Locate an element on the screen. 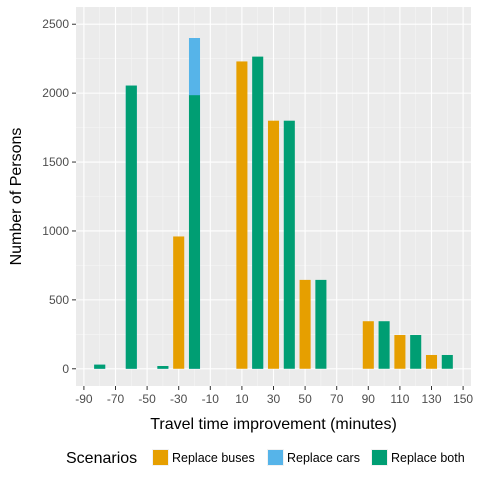 This screenshot has width=480, height=480. y-tick-label: 500 is located at coordinates (59, 300).